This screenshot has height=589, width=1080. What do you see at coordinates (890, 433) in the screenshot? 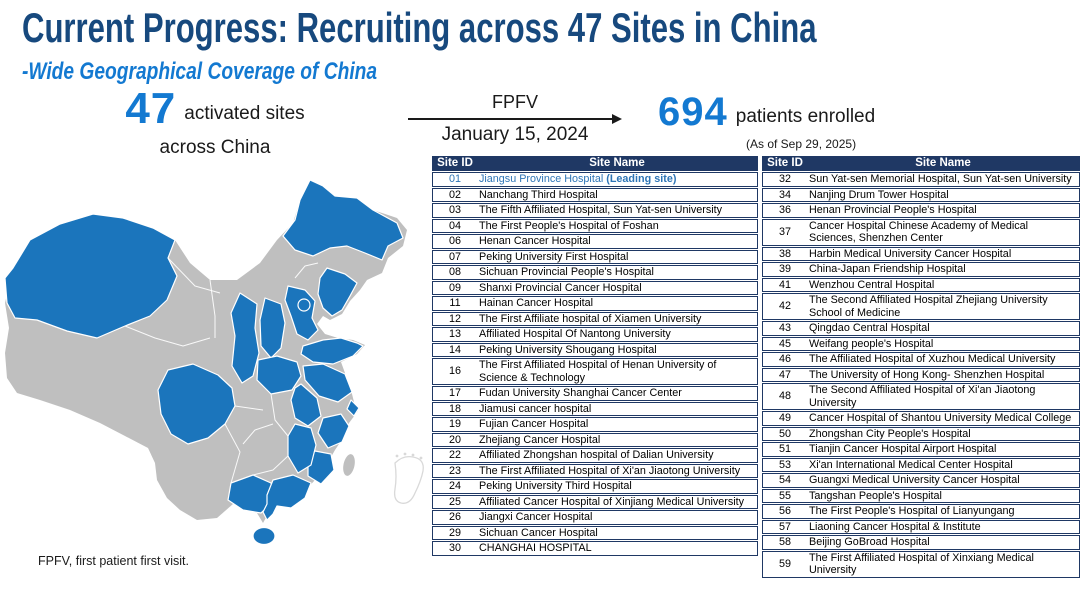
I see `site-name-cell: Zhongshan City People's Hospital` at bounding box center [890, 433].